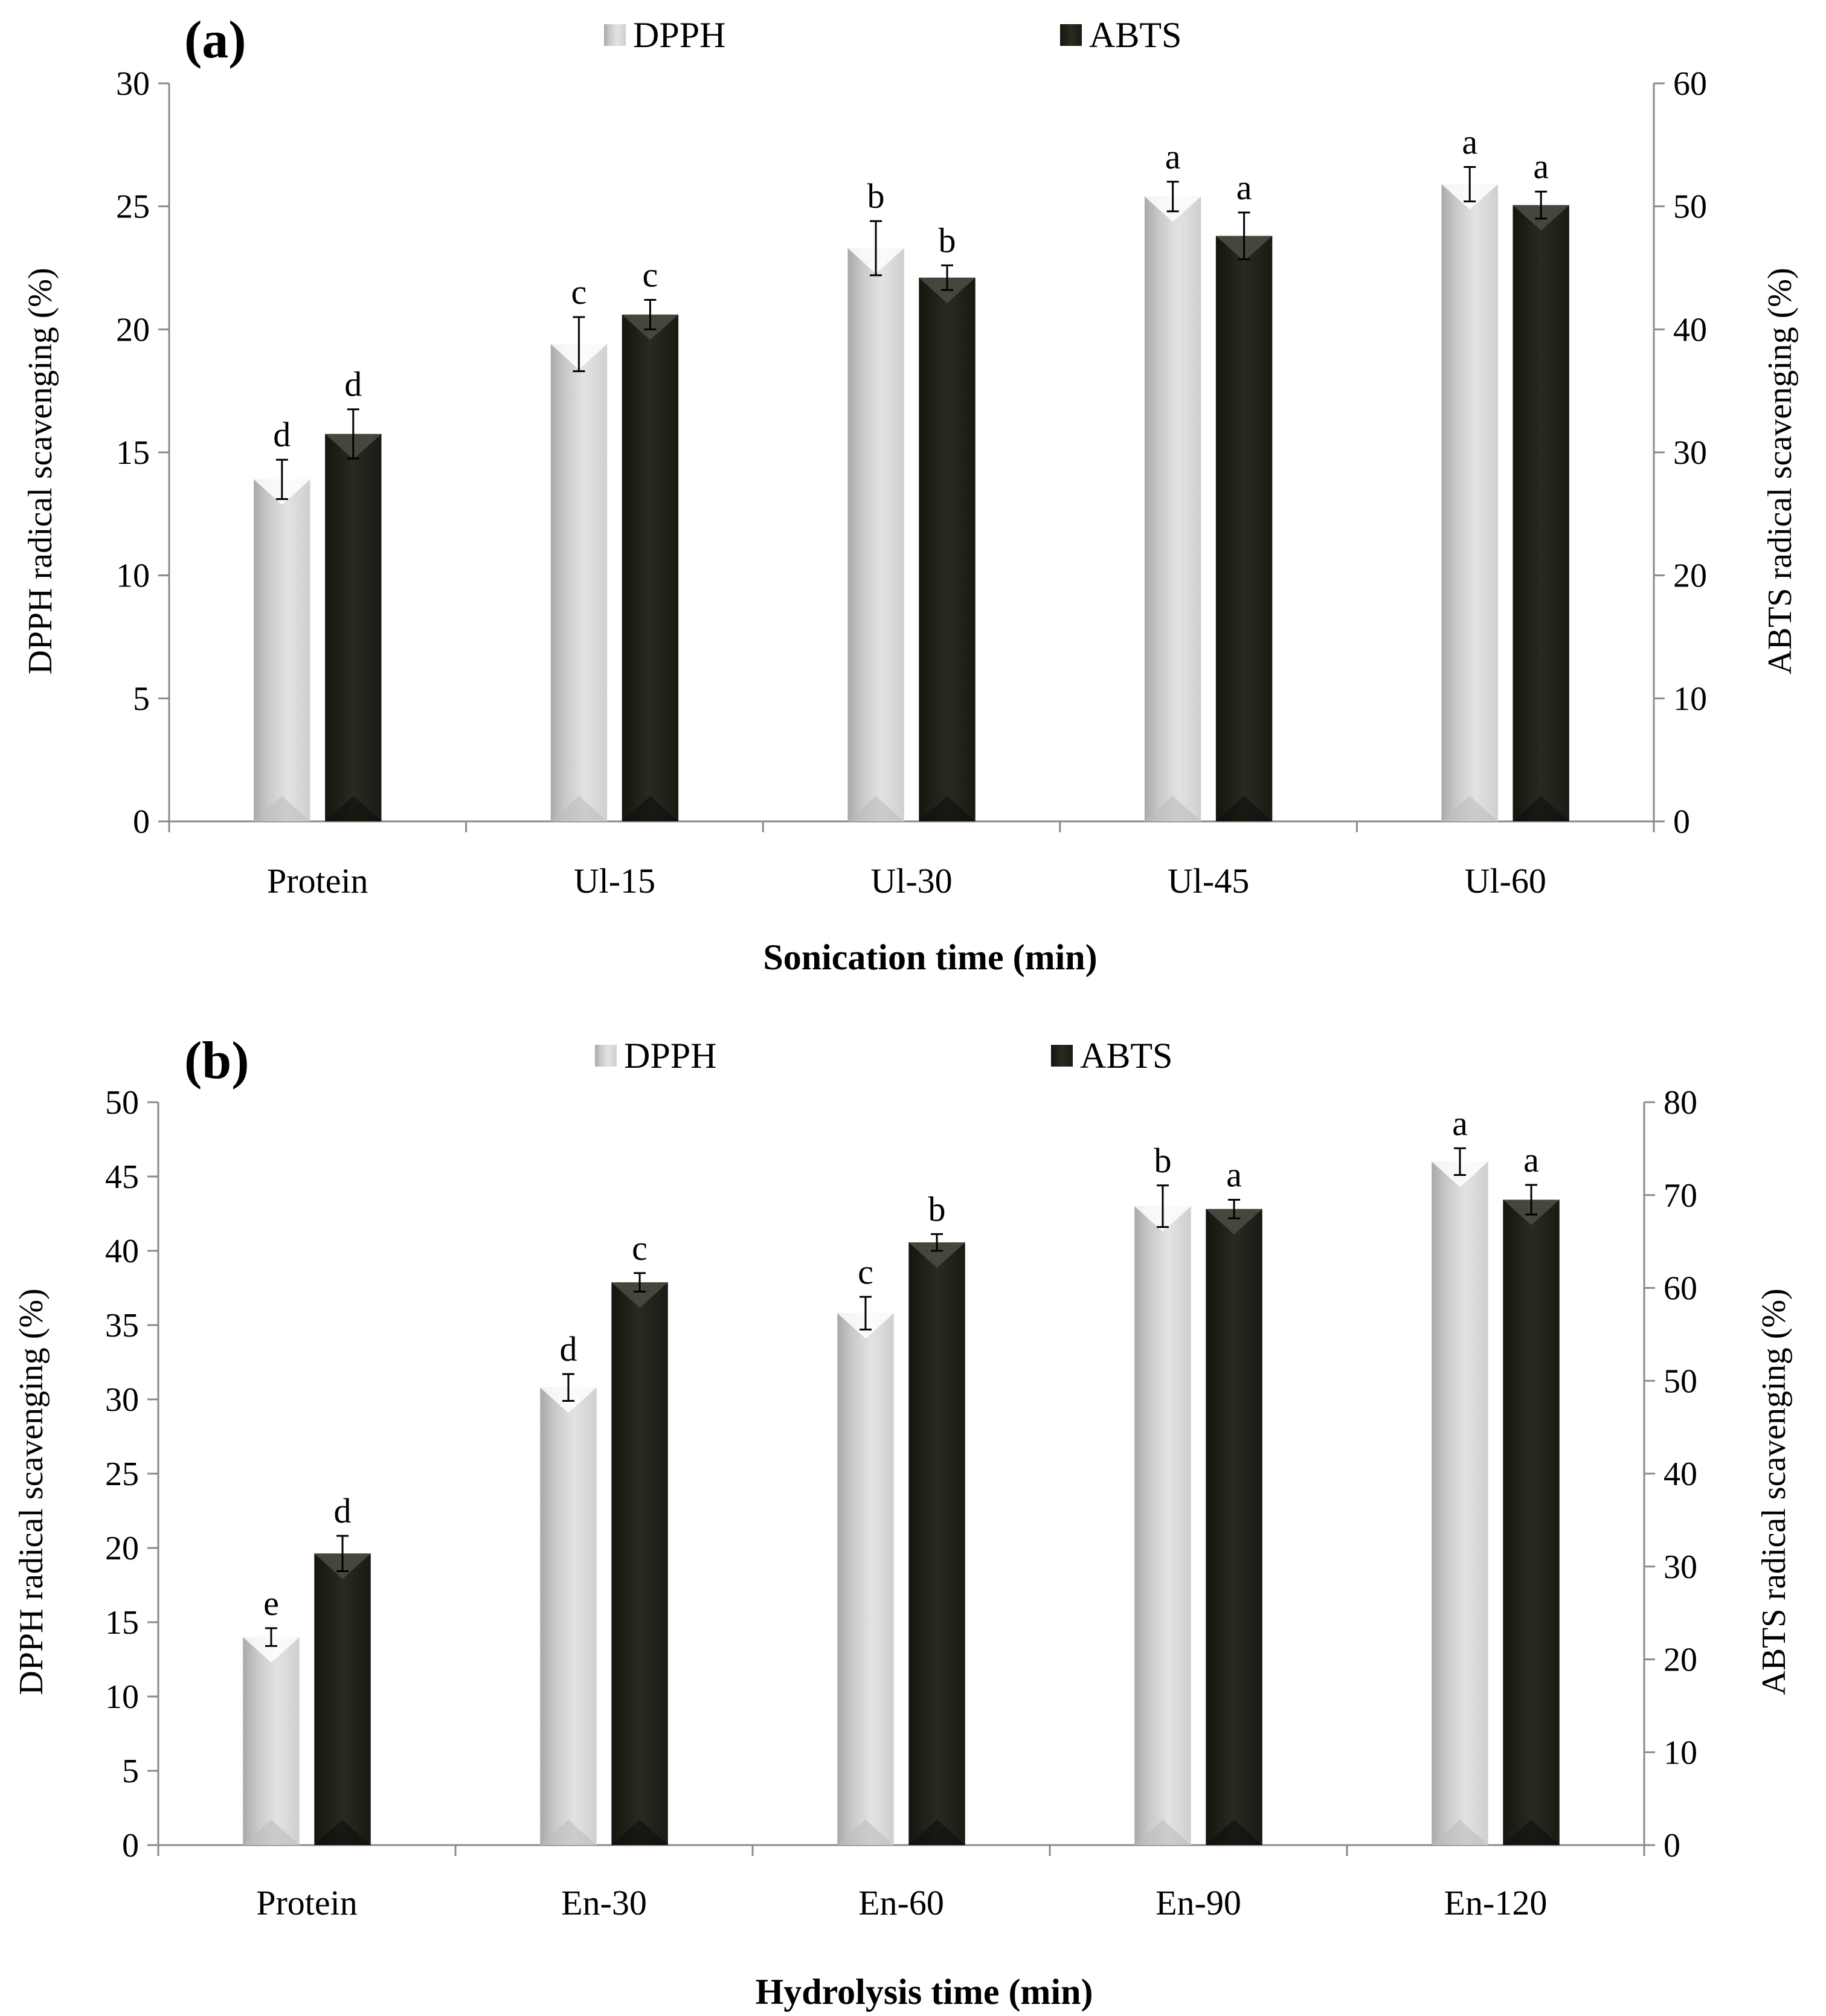  What do you see at coordinates (568, 1349) in the screenshot?
I see `dpph-significance-letter-b: d` at bounding box center [568, 1349].